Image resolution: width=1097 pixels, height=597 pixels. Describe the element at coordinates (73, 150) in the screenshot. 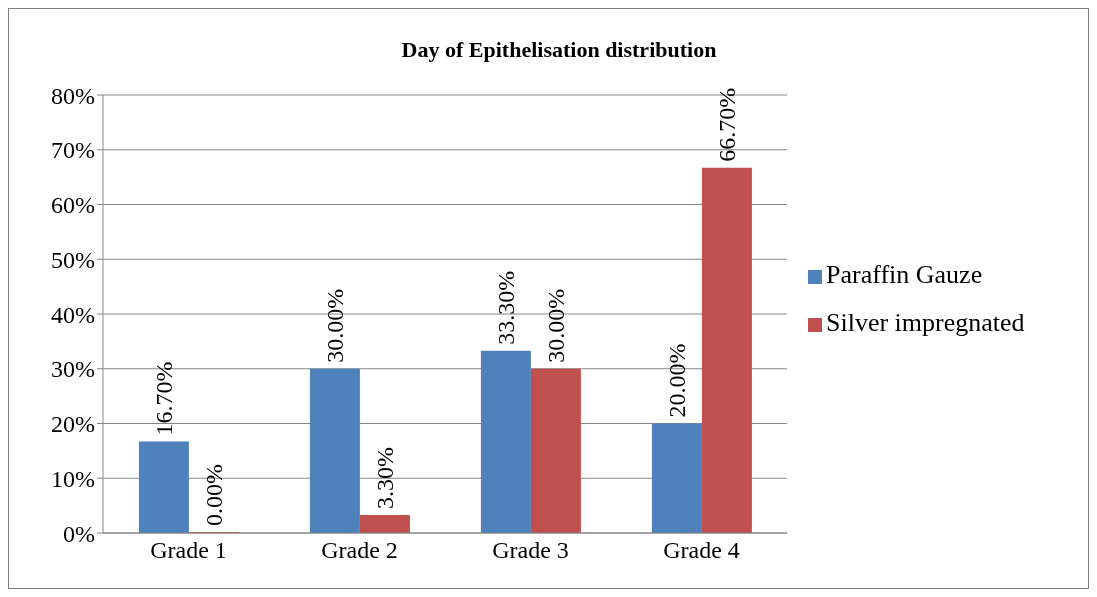

I see `y-tick-label: 70%` at that location.